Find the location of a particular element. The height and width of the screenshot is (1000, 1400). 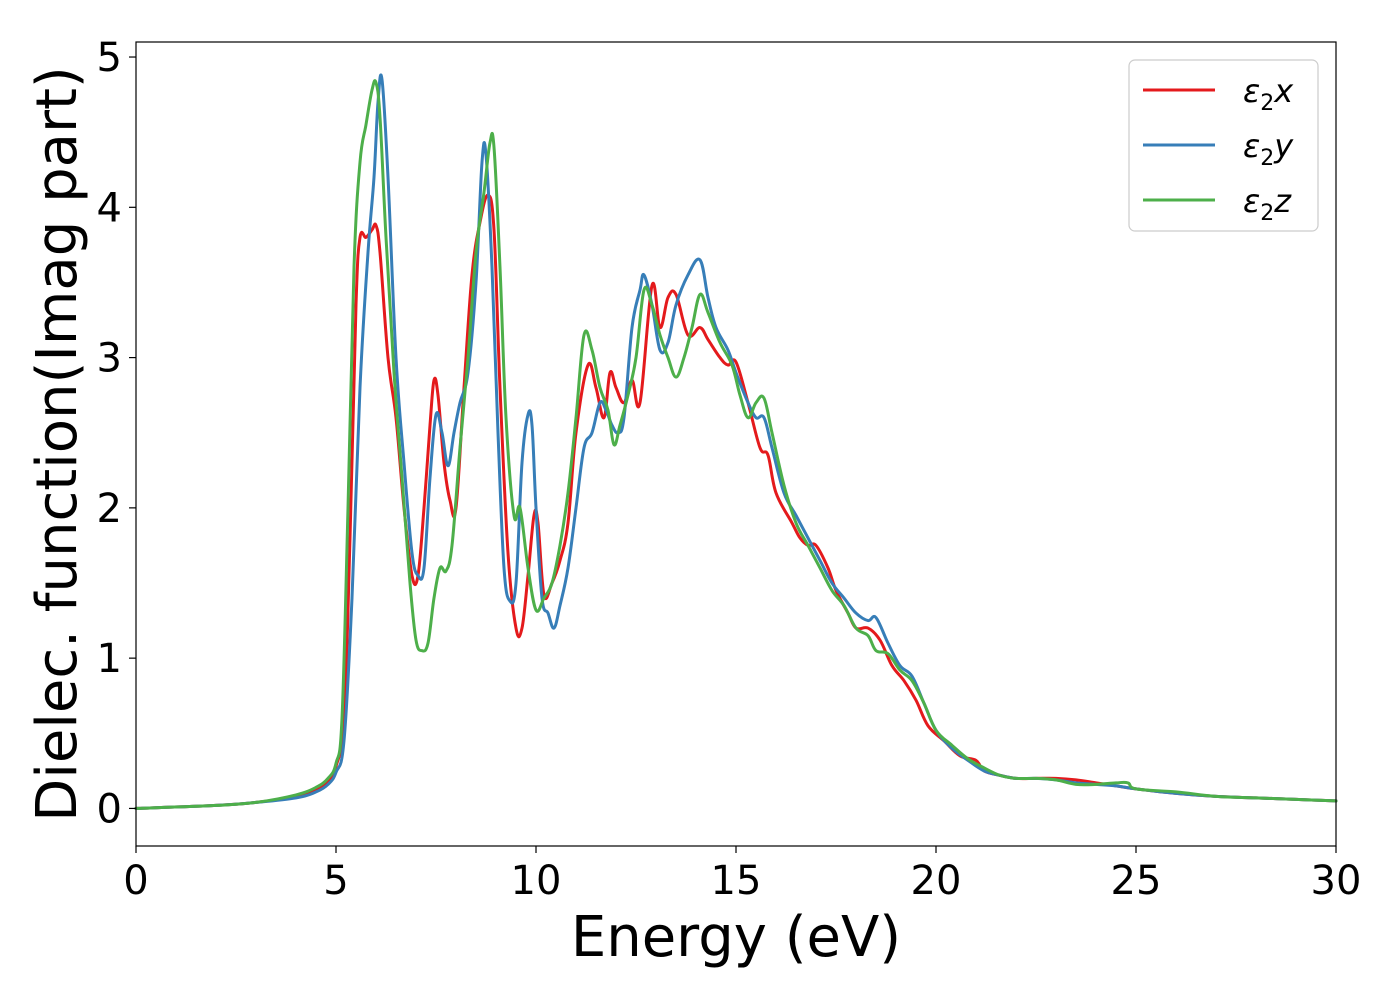

x-tick-label: 5 is located at coordinates (335, 881).